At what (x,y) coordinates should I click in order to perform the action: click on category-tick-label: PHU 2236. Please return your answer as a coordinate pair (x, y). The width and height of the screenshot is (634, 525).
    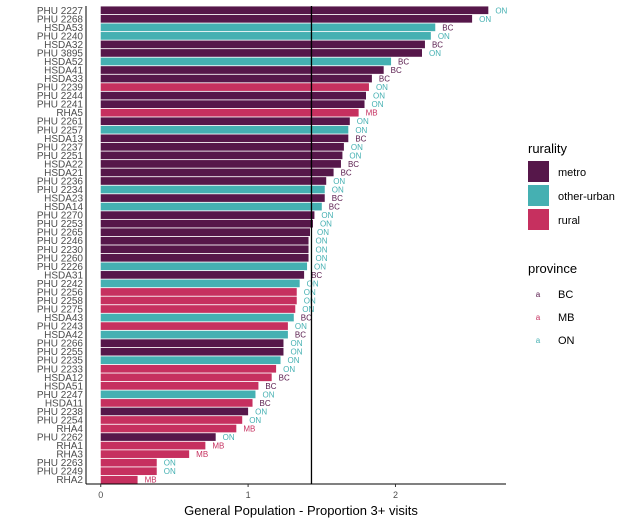
    Looking at the image, I should click on (60, 181).